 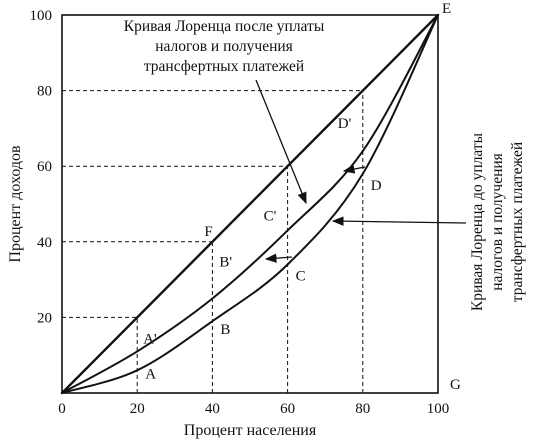 I want to click on x-tick-label-80: 80, so click(x=362, y=409).